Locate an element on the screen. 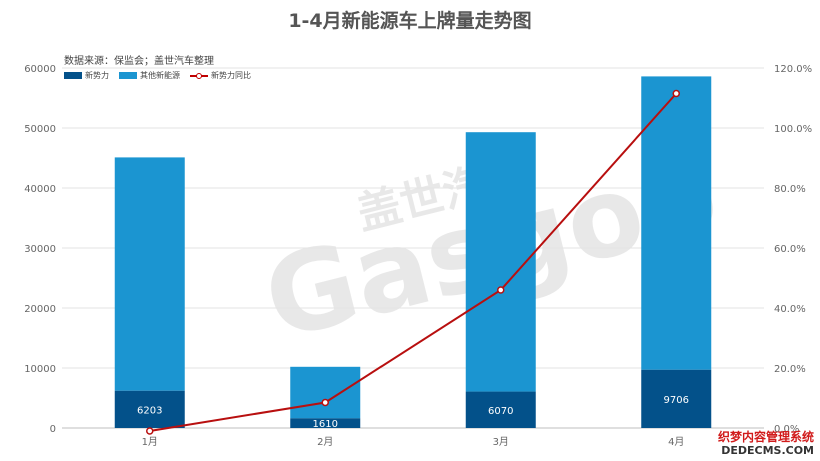 This screenshot has height=461, width=820. legend-item-other-ev: 其他新能源 is located at coordinates (149, 75).